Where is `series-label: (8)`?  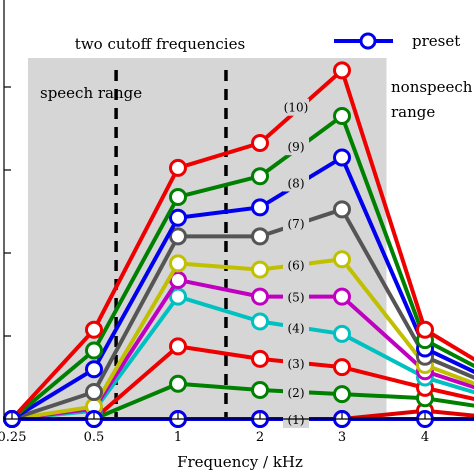
series-label: (8) is located at coordinates (296, 183).